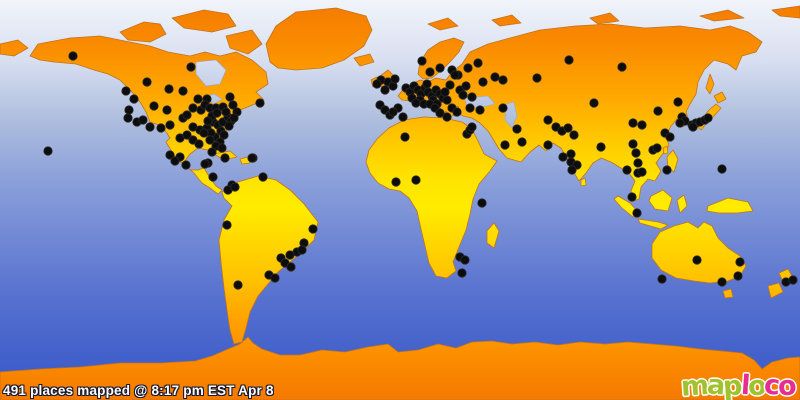 Image resolution: width=800 pixels, height=400 pixels. What do you see at coordinates (211, 73) in the screenshot?
I see `hudson-bay` at bounding box center [211, 73].